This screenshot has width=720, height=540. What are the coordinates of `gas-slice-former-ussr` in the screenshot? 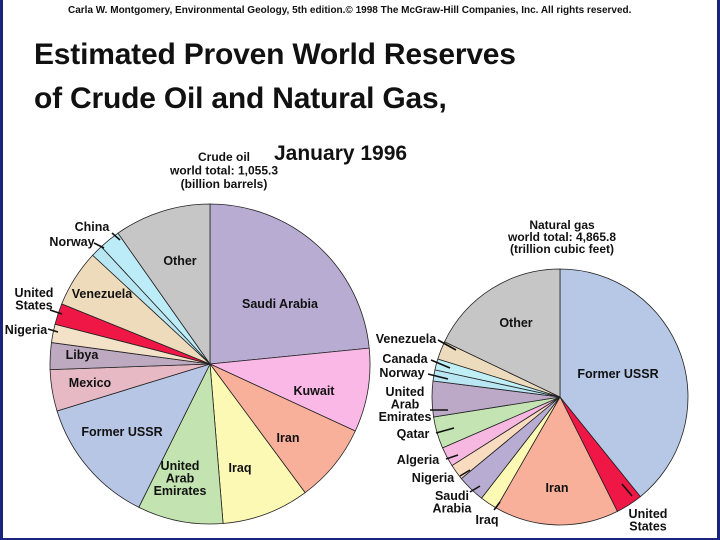 It's located at (624, 383).